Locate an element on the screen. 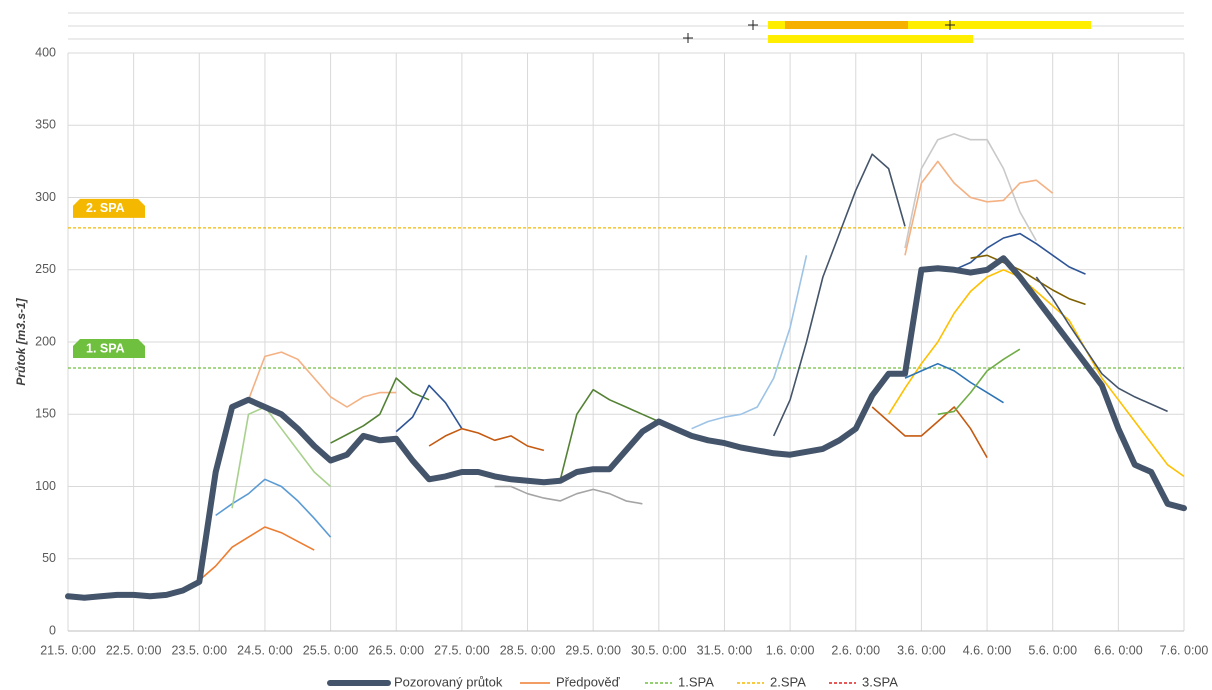 Image resolution: width=1212 pixels, height=690 pixels. y-tick-label: 50 is located at coordinates (49, 558).